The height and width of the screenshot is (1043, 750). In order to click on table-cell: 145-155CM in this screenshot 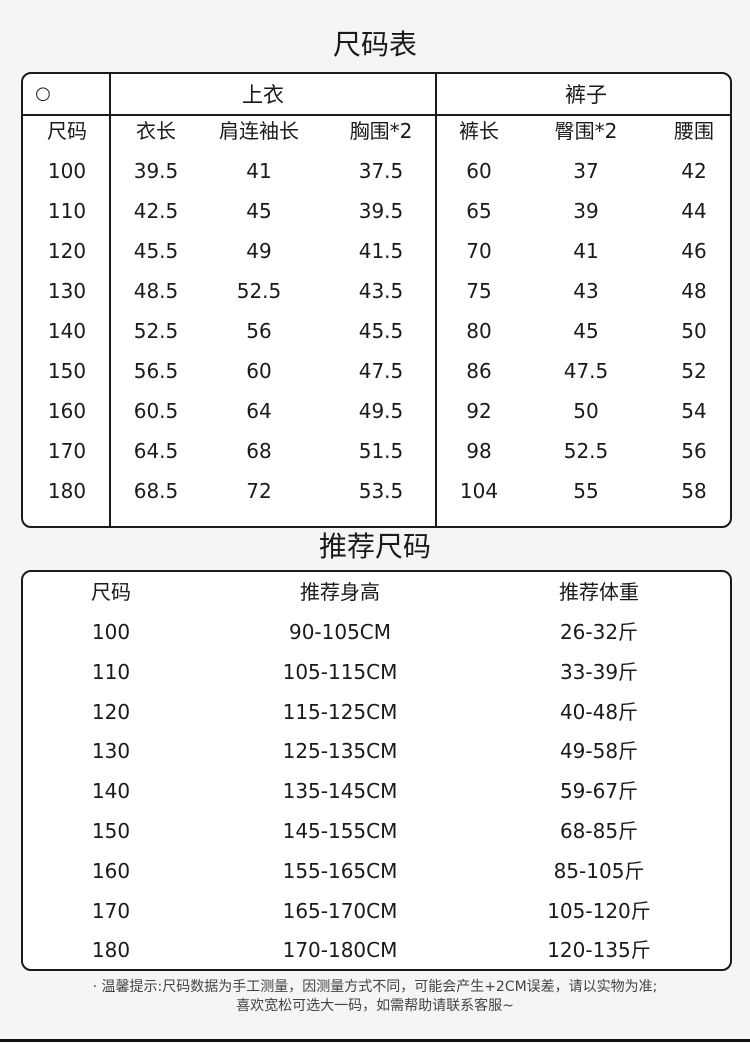, I will do `click(340, 831)`.